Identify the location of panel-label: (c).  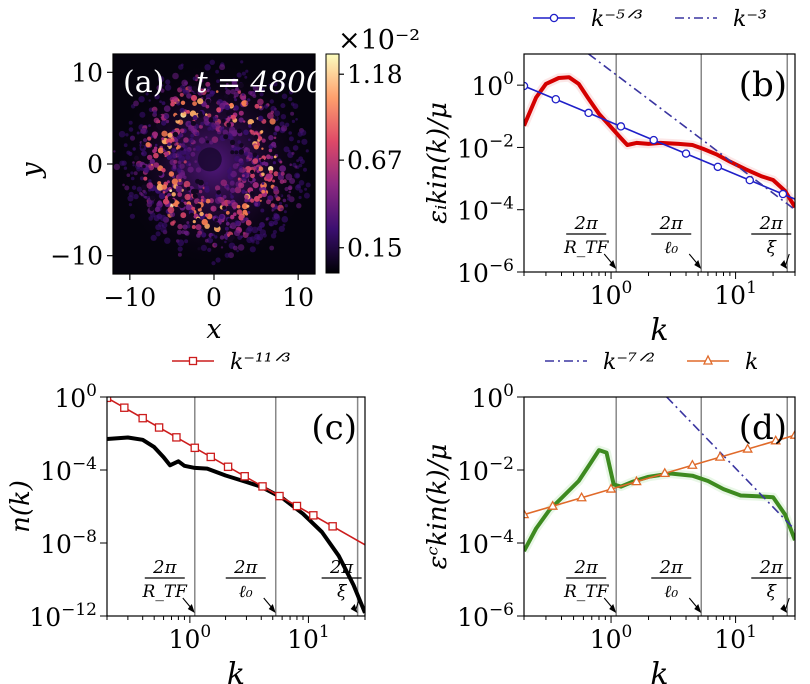
(334, 428).